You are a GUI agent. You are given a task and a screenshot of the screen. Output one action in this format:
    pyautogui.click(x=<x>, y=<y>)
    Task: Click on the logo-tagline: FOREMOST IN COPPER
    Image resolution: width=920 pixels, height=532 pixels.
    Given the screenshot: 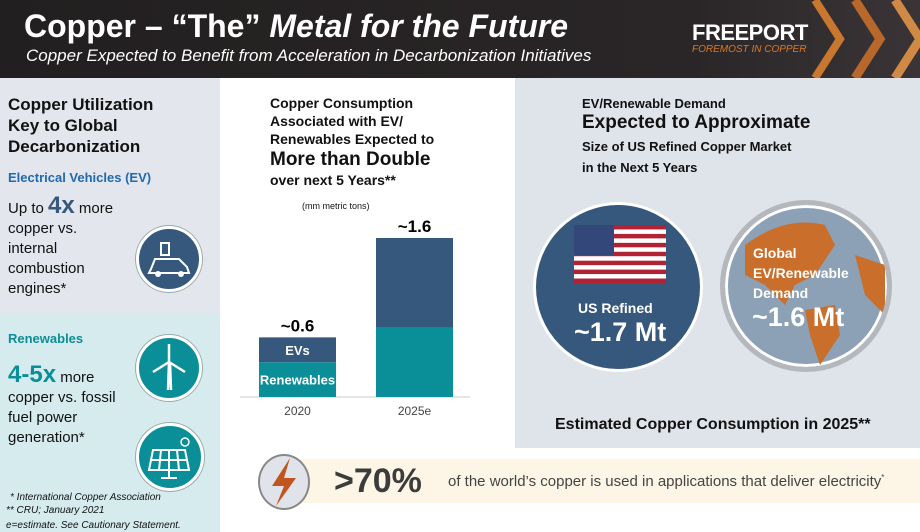 What is the action you would take?
    pyautogui.click(x=749, y=49)
    